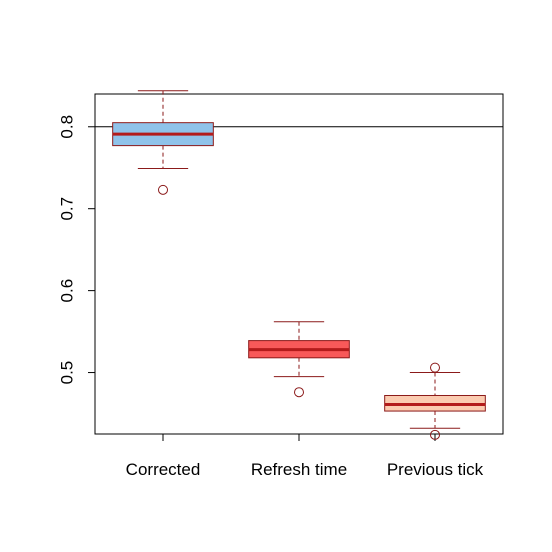 The width and height of the screenshot is (552, 552). What do you see at coordinates (299, 469) in the screenshot?
I see `x-category-label: Refresh time` at bounding box center [299, 469].